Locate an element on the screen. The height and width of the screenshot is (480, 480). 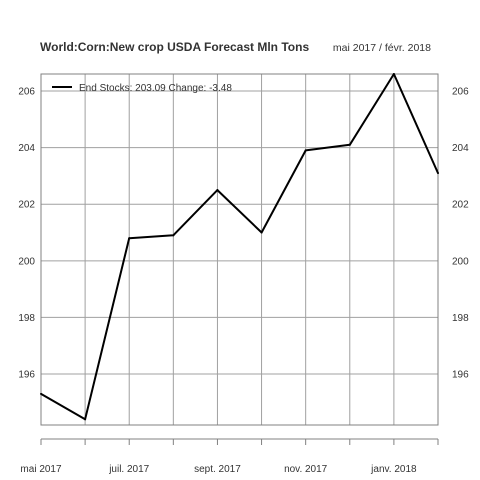
y-axis-right: 196 198 200 202 204 206 is located at coordinates (460, 233).